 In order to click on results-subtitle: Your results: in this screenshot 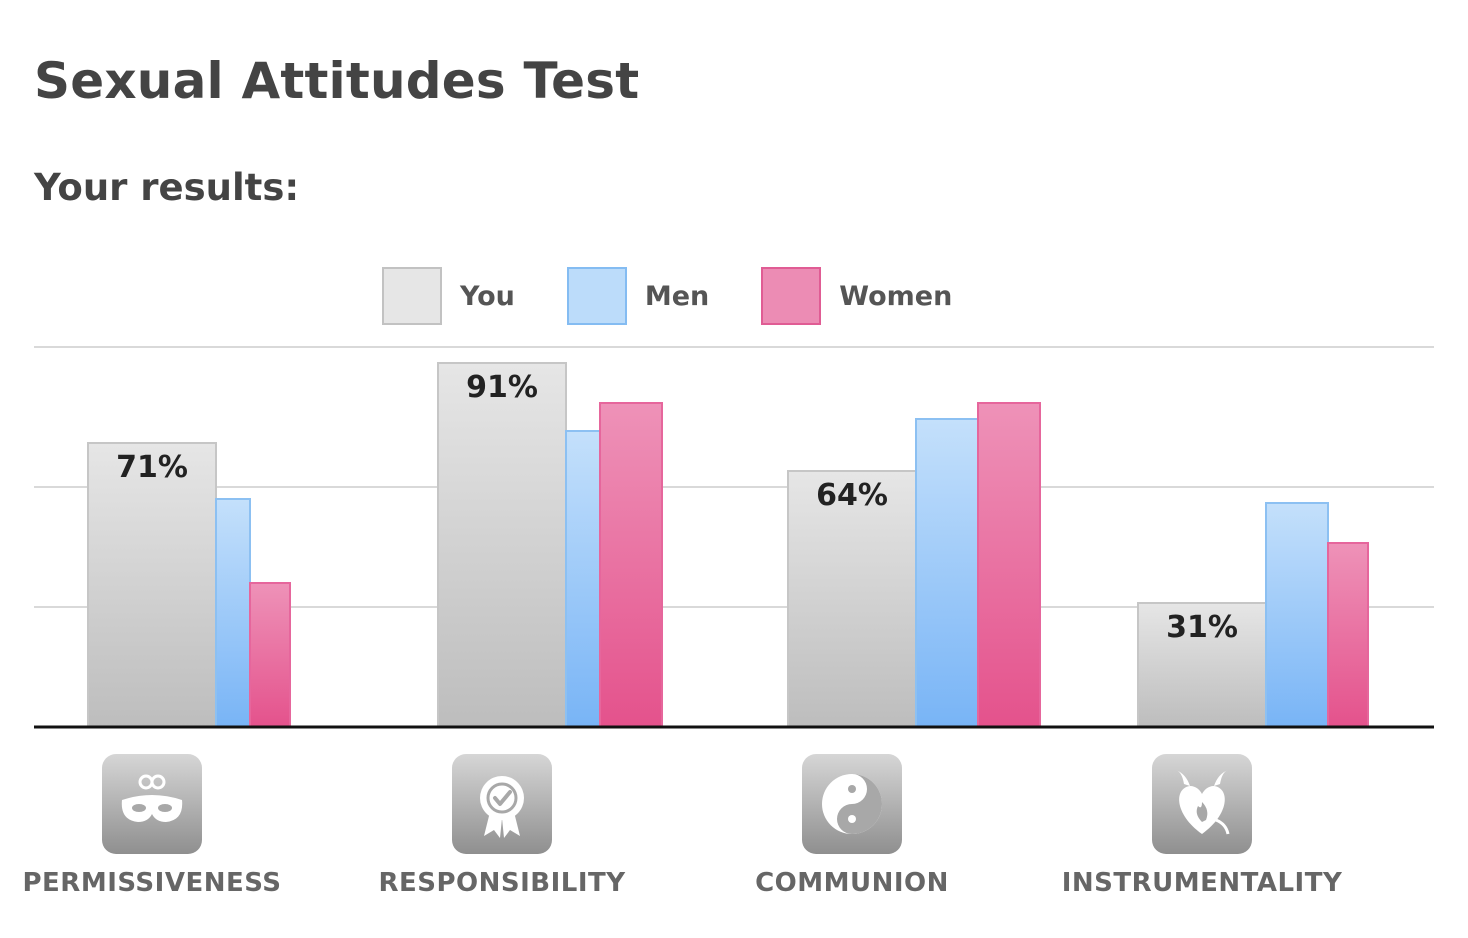, I will do `click(167, 187)`.